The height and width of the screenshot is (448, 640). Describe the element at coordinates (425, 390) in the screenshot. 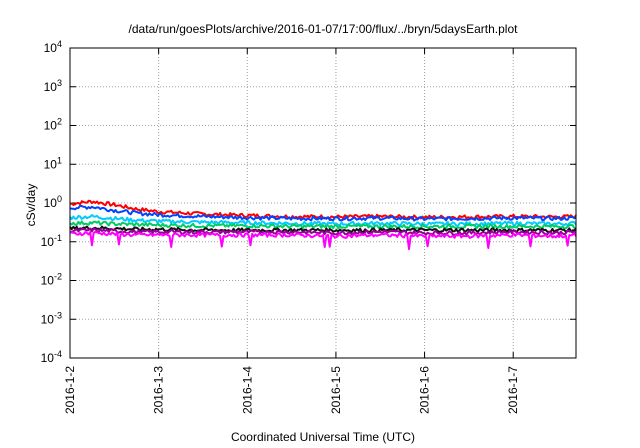

I see `x-tick-label: 2016-1-6` at that location.